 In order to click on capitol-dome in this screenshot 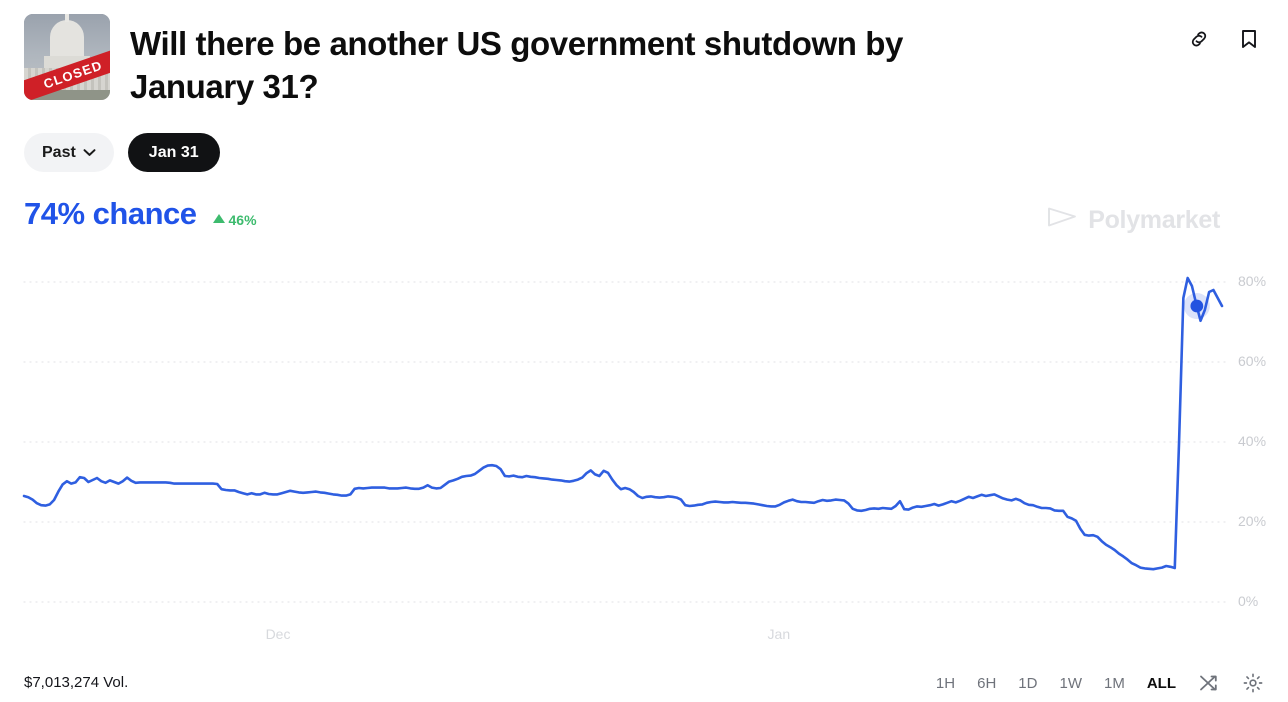, I will do `click(67, 40)`.